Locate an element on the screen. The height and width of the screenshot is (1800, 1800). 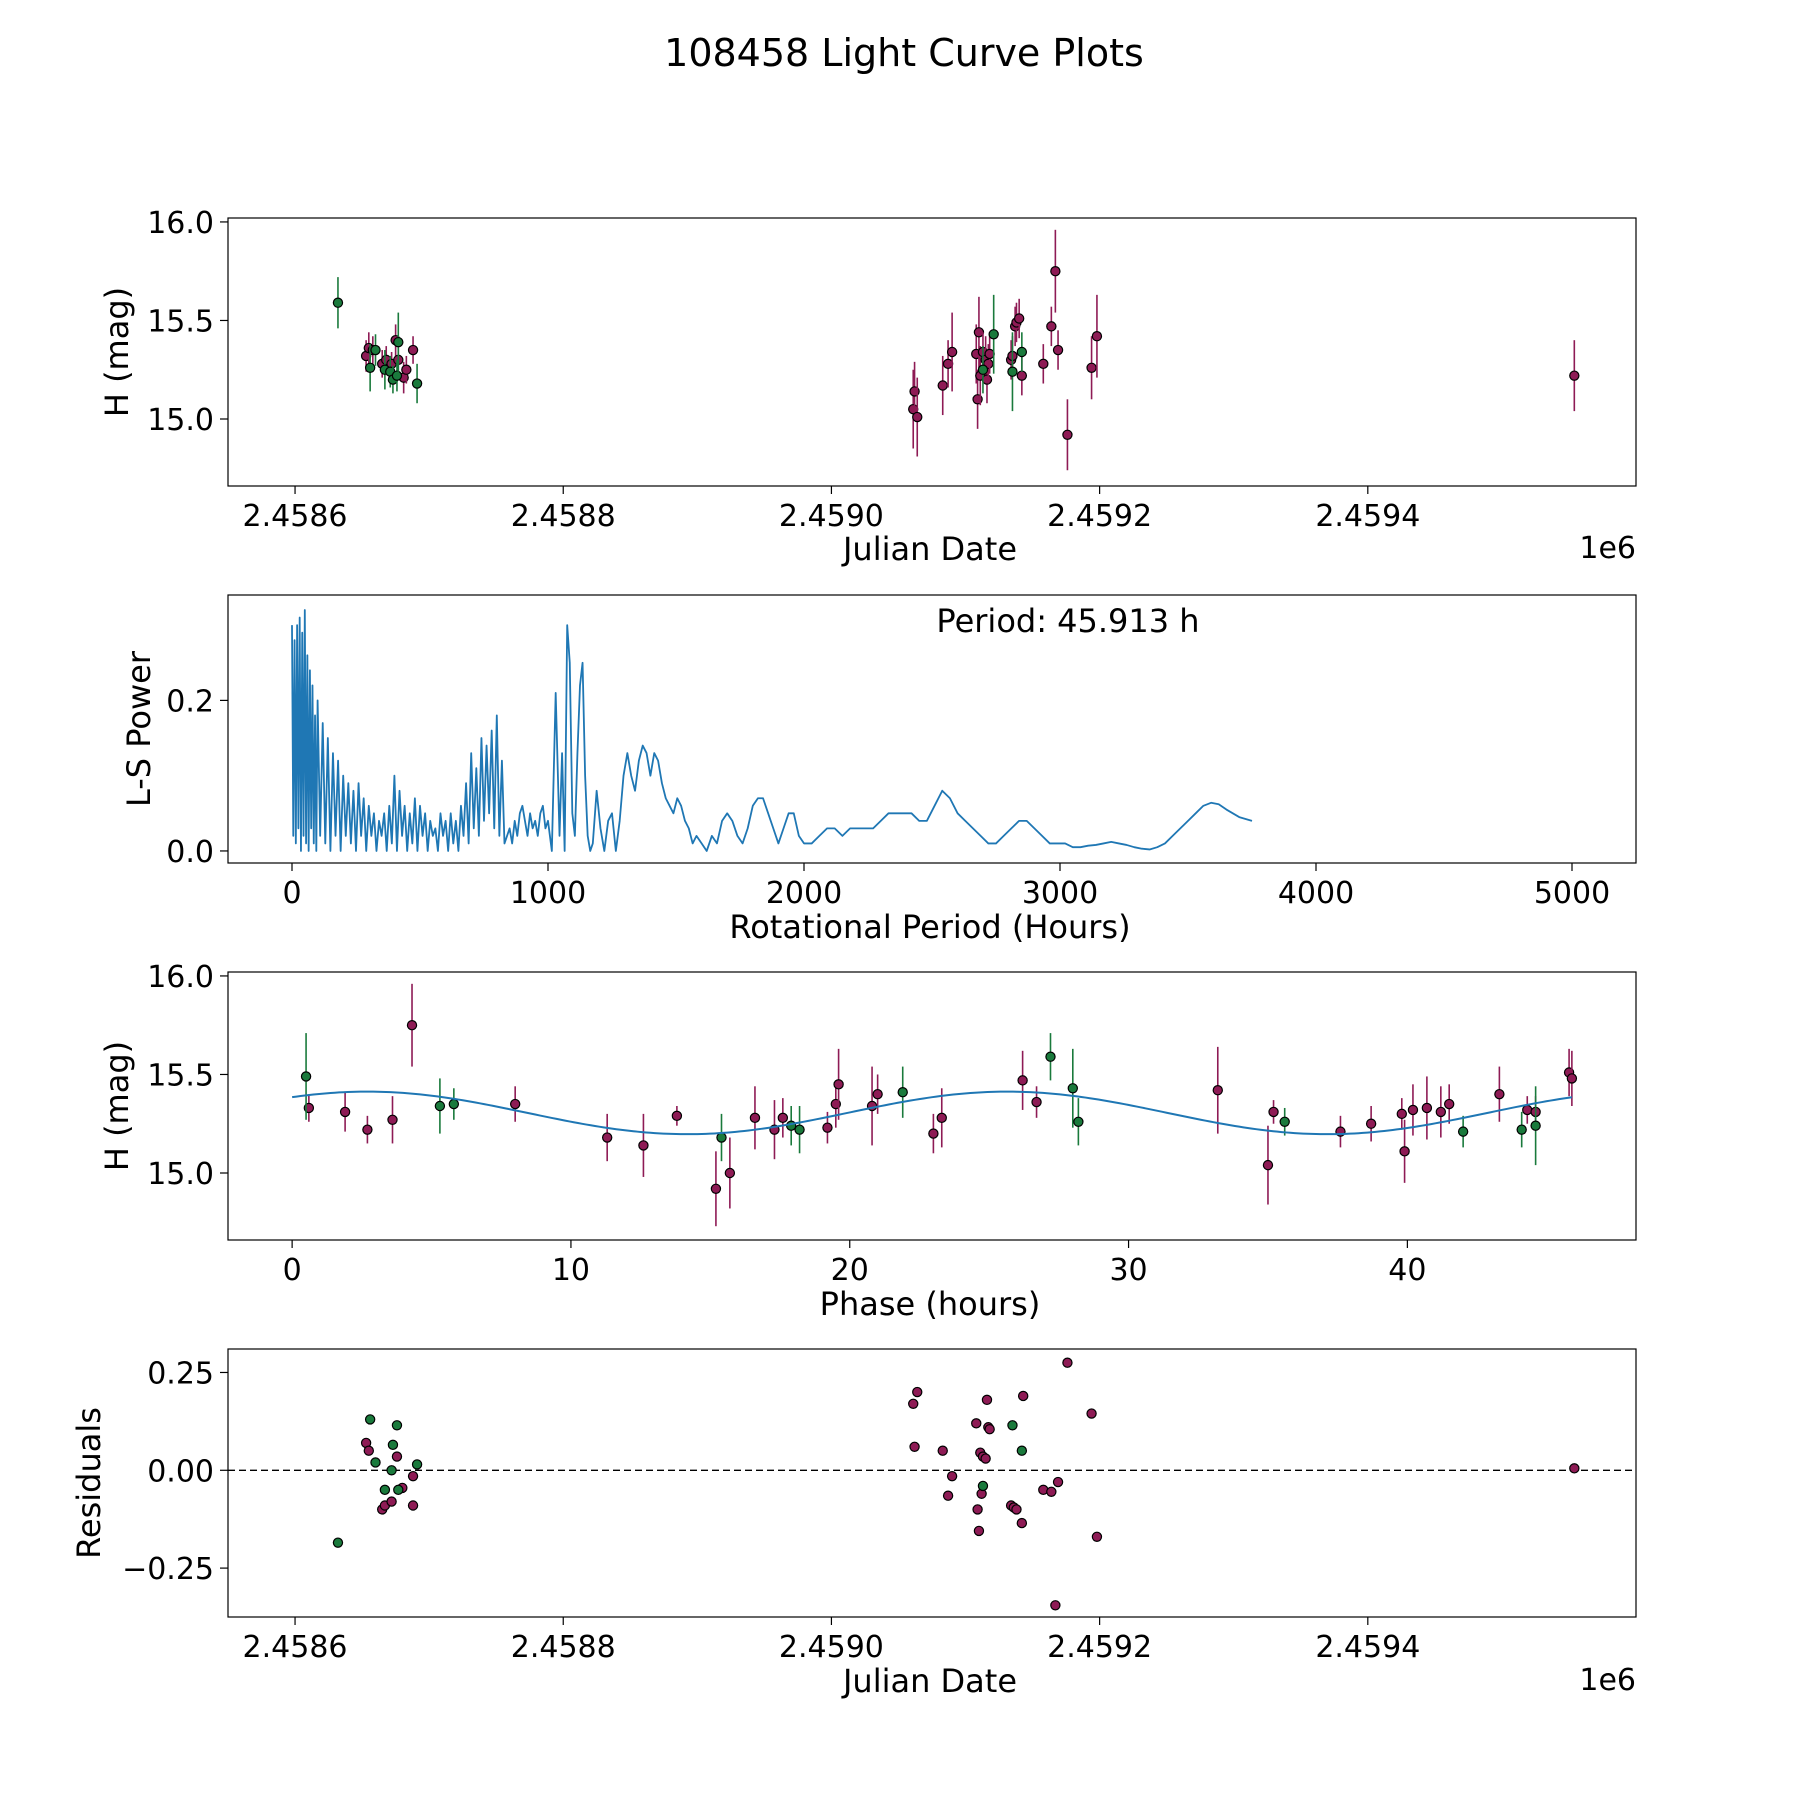
light-curve-x-offset: 1e6 is located at coordinates (1607, 548).